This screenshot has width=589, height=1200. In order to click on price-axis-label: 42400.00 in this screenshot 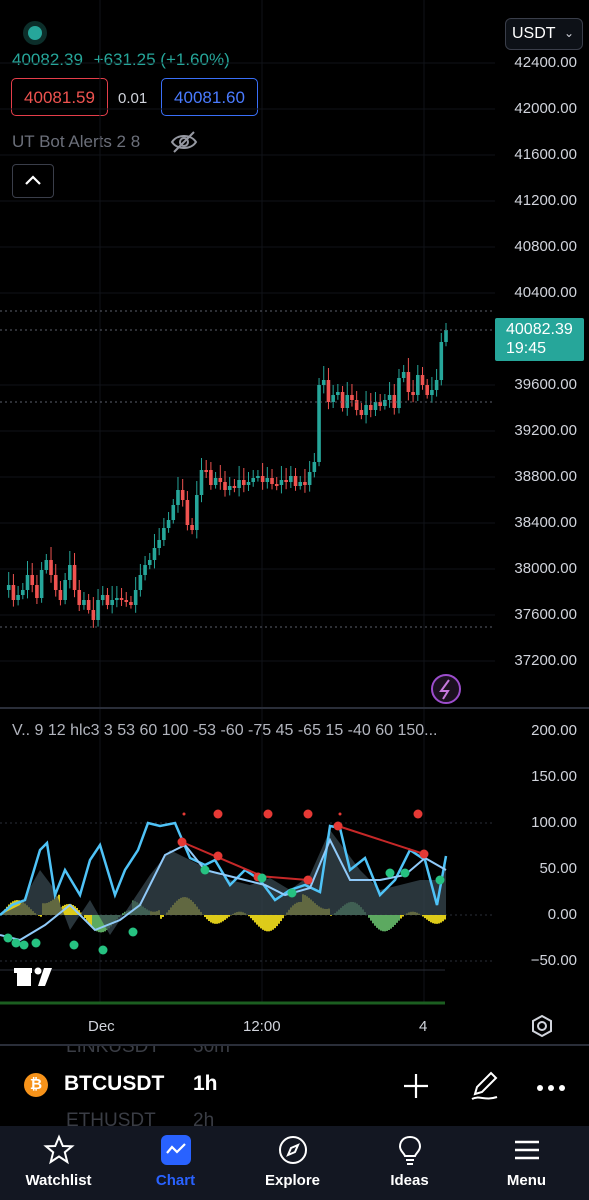, I will do `click(545, 62)`.